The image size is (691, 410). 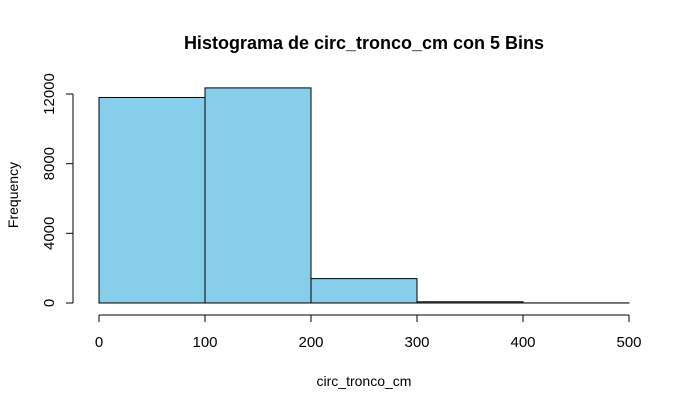 What do you see at coordinates (364, 43) in the screenshot?
I see `chart-title: Histograma de circ_tronco_cm con 5 Bins` at bounding box center [364, 43].